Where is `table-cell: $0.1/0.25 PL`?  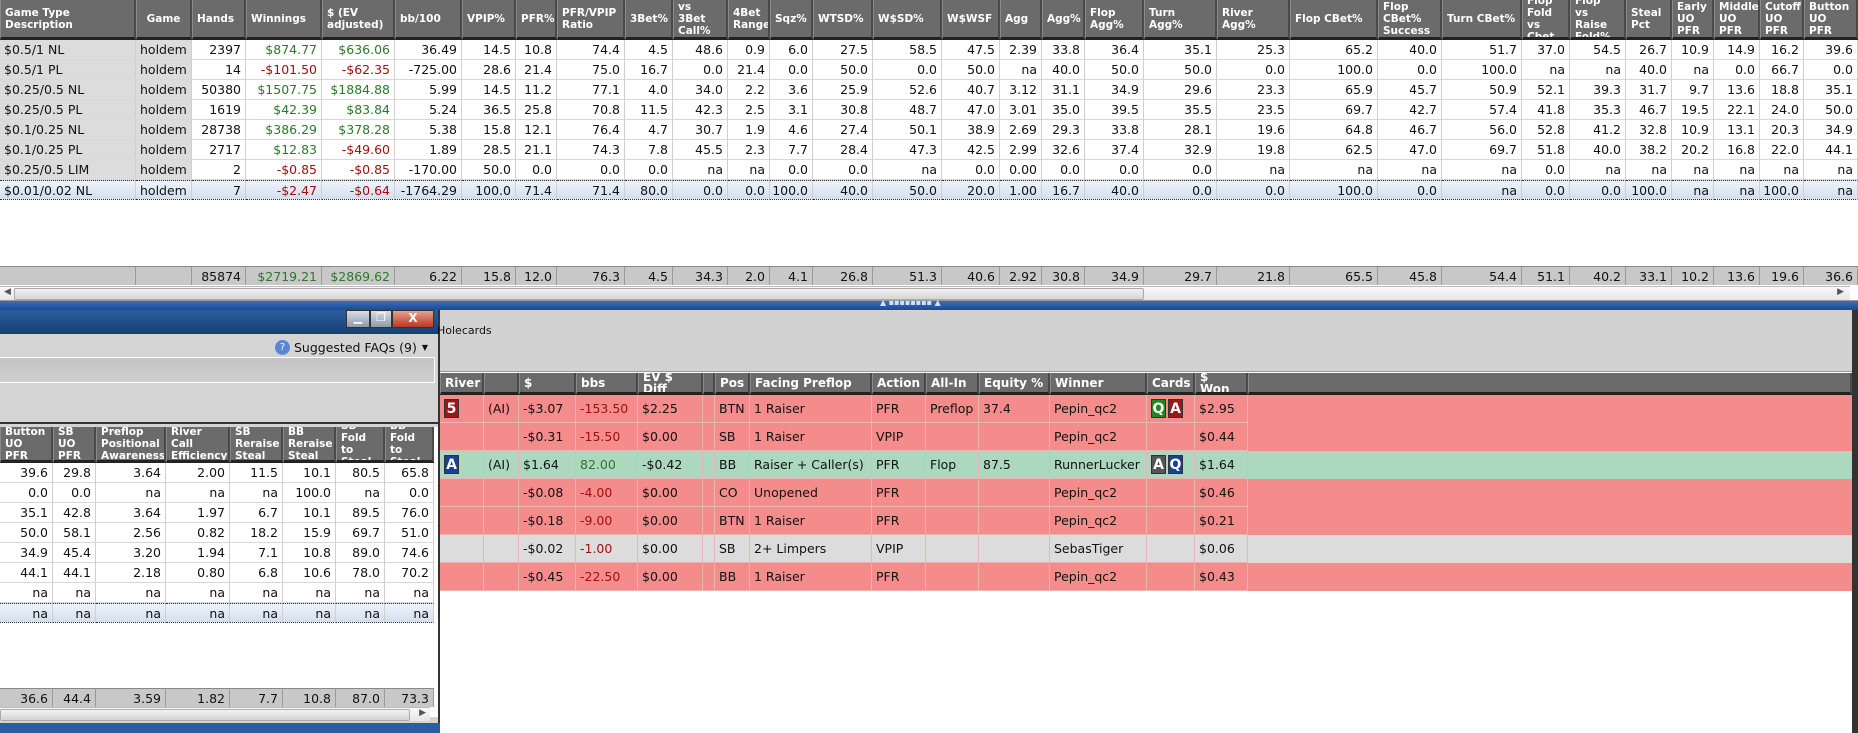
table-cell: $0.1/0.25 PL is located at coordinates (68, 150).